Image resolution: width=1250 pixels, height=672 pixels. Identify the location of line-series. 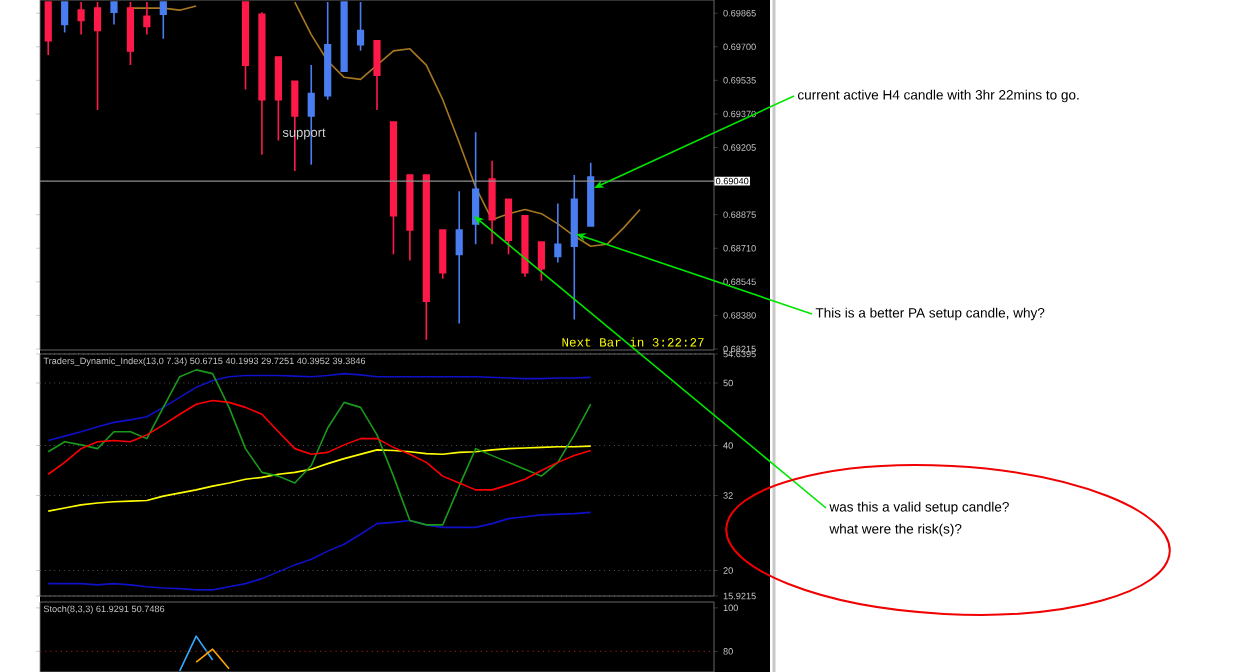
(319, 445).